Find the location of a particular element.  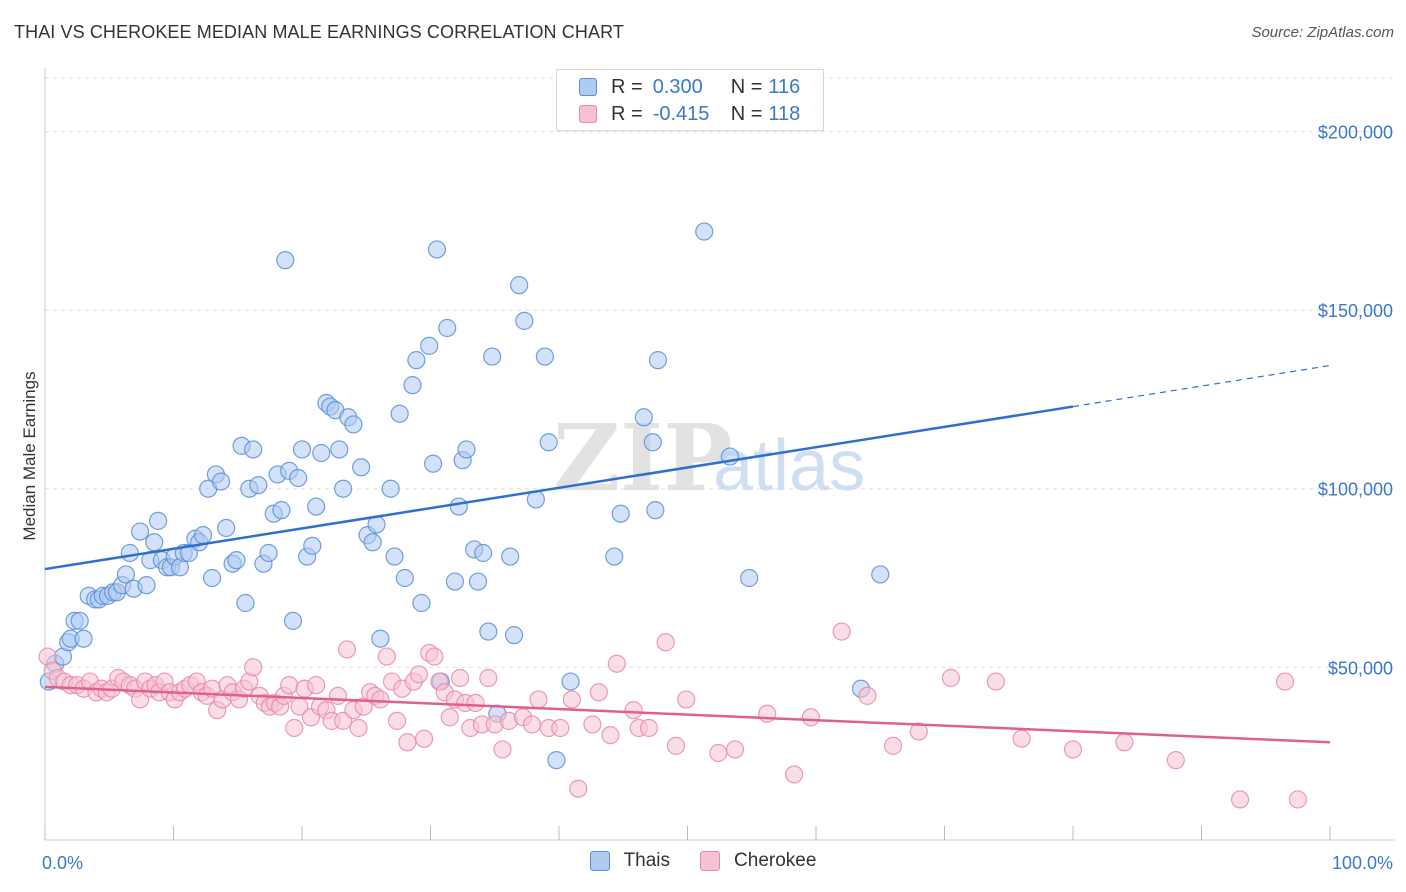

thais-legend-label: Thais is located at coordinates (647, 860).